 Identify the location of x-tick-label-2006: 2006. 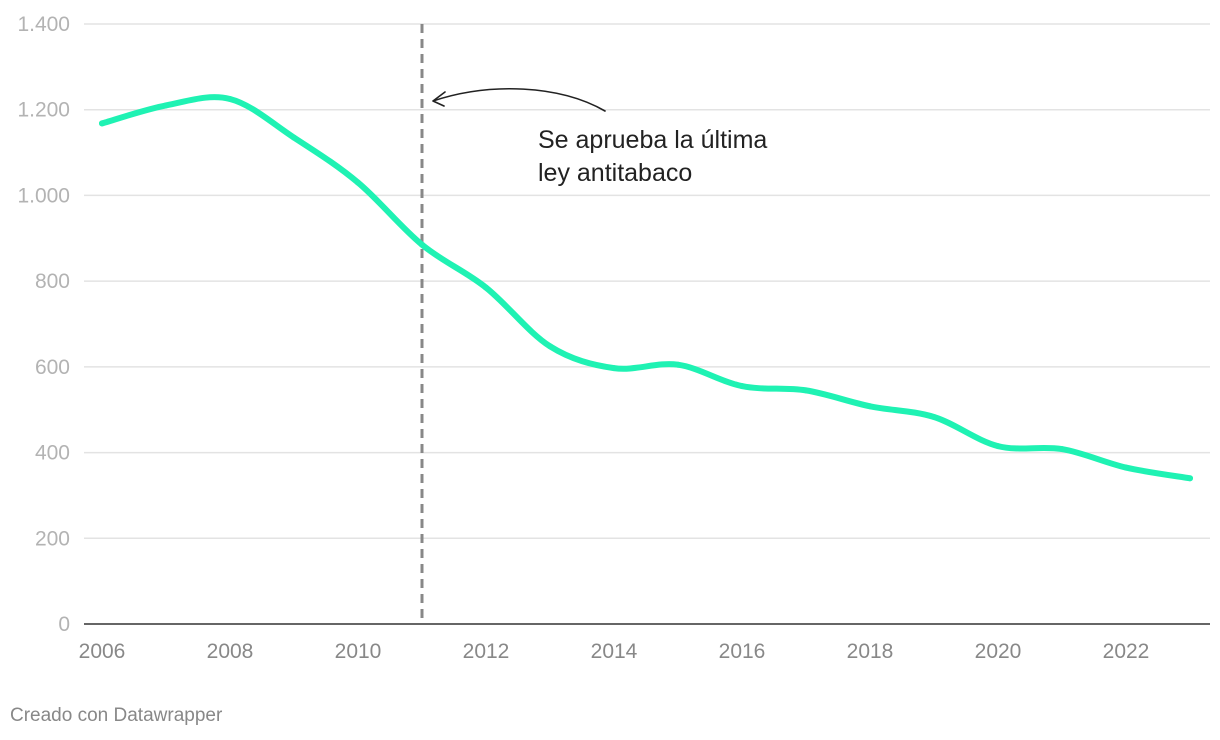
(102, 651).